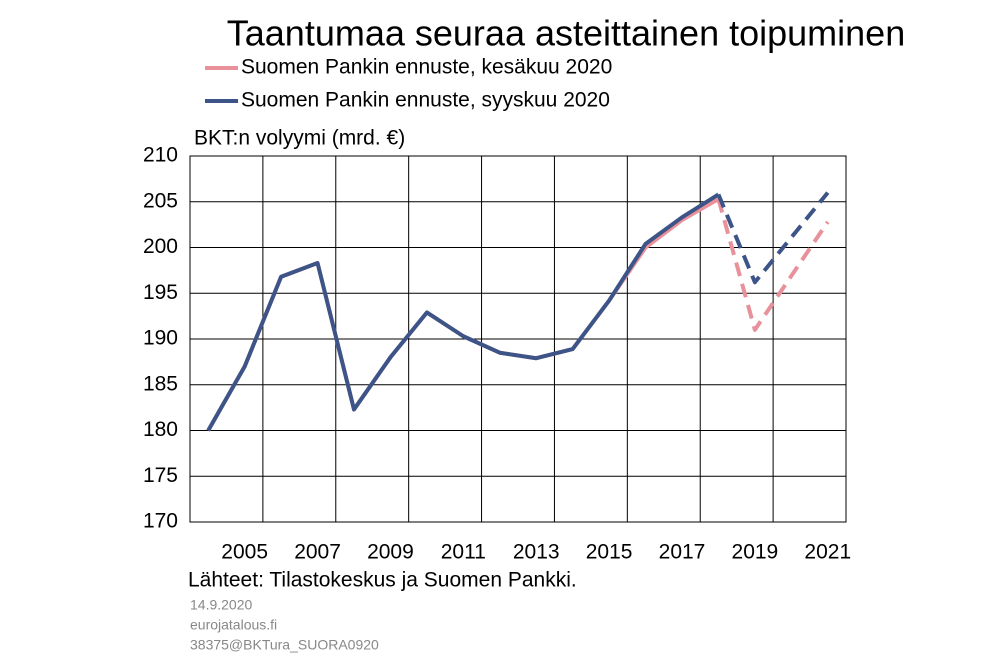 Image resolution: width=1002 pixels, height=654 pixels. What do you see at coordinates (317, 552) in the screenshot?
I see `x-tick-label: 2007` at bounding box center [317, 552].